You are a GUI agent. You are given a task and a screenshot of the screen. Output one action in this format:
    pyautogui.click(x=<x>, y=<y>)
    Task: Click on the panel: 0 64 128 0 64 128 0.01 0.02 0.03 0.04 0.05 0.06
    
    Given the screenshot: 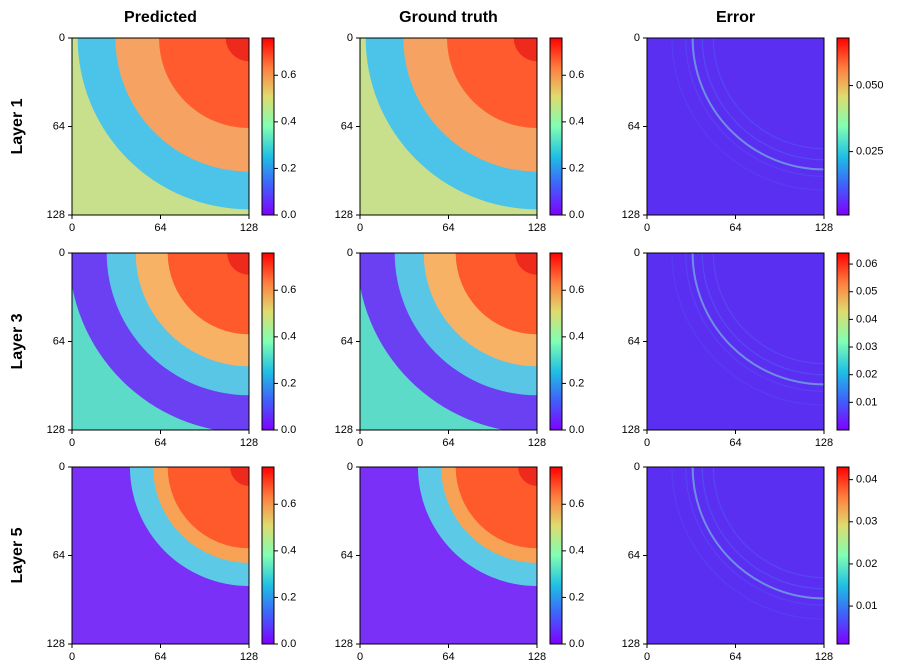 What is the action you would take?
    pyautogui.click(x=750, y=348)
    